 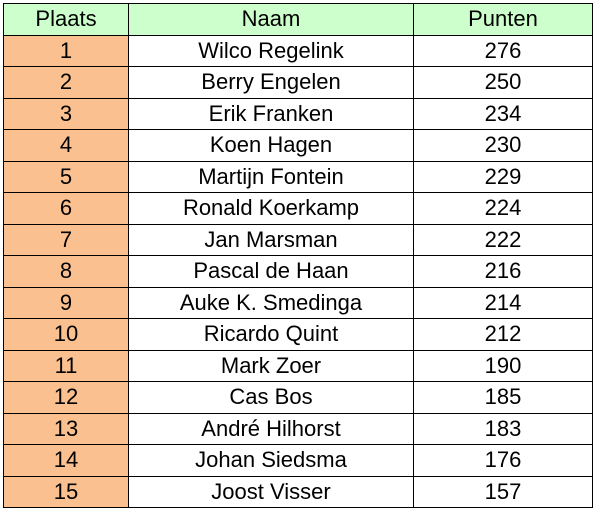 I want to click on cell-naam: Mark Zoer, so click(x=271, y=365).